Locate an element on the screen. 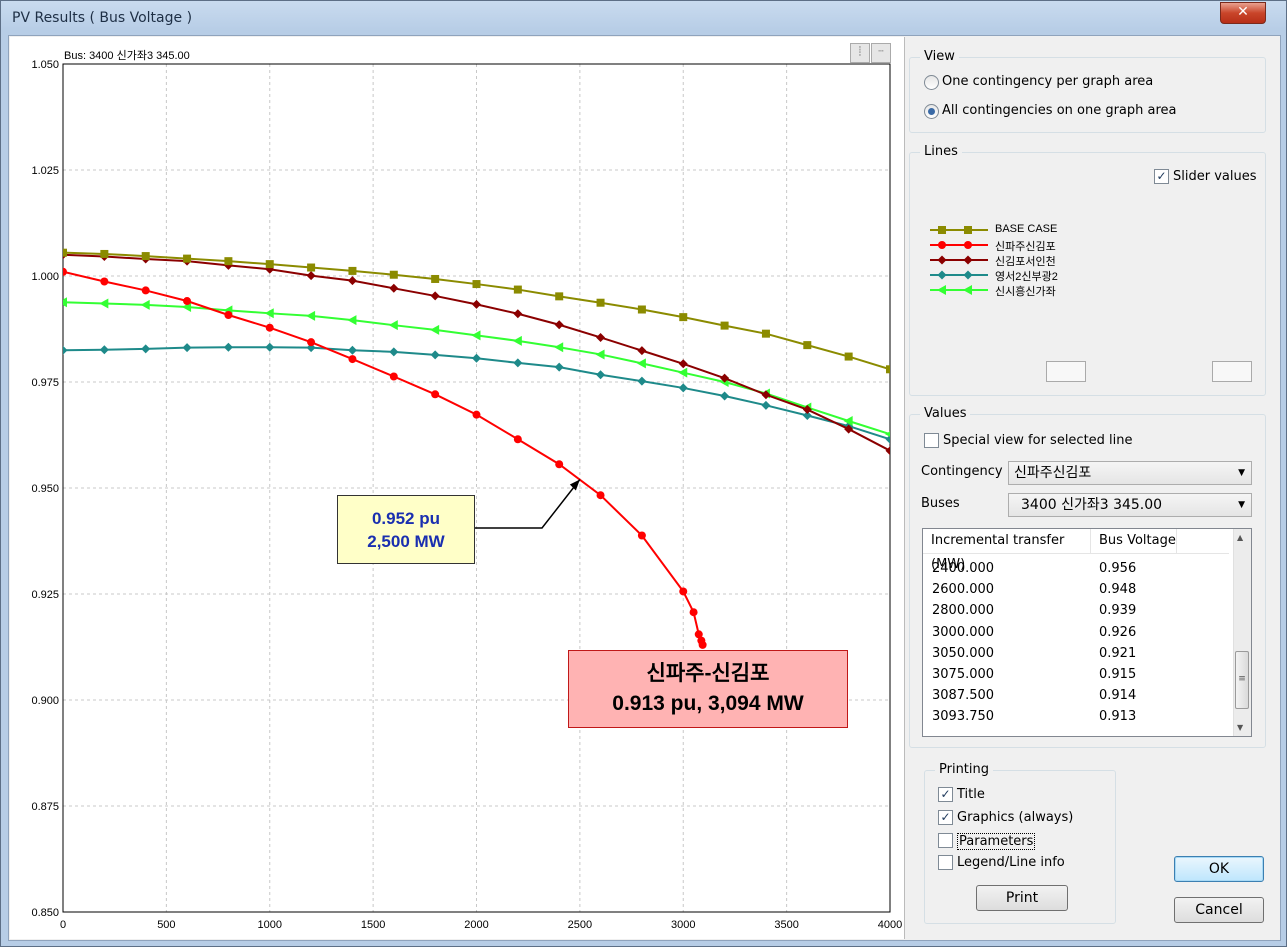 The height and width of the screenshot is (947, 1287). slider-values-checkbox: ✓ is located at coordinates (1161, 176).